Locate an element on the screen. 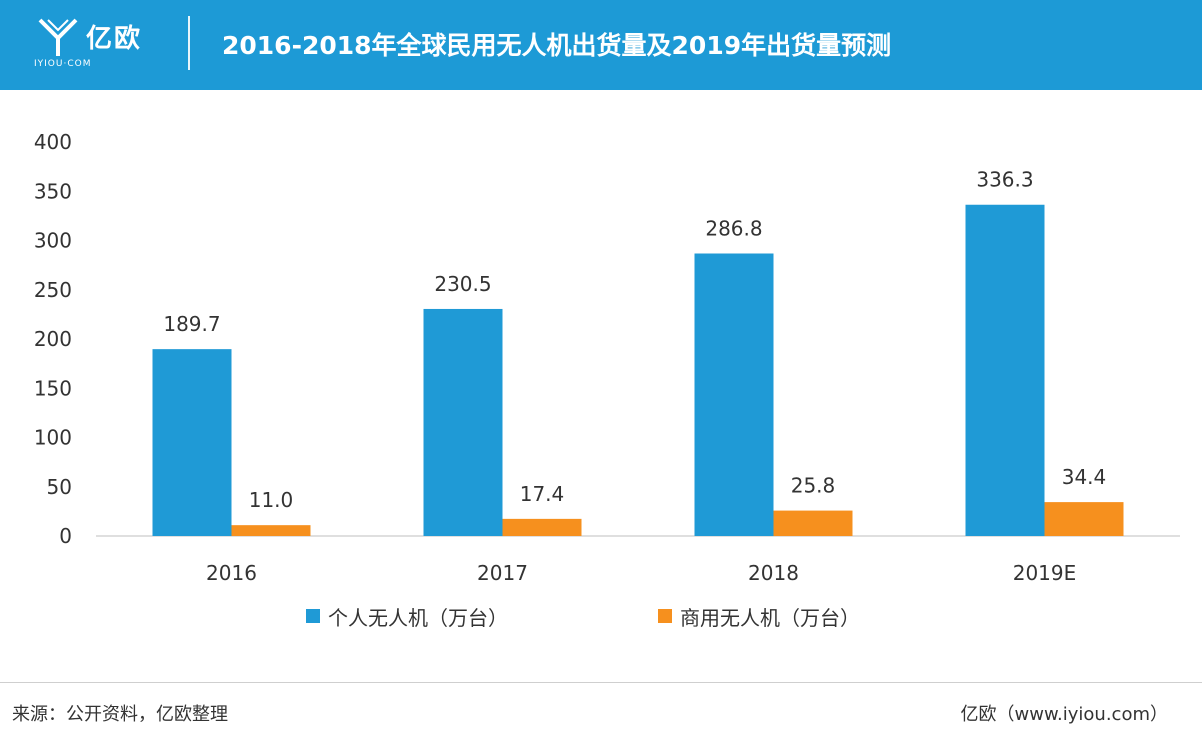 This screenshot has height=740, width=1202. data-label-personal: 230.5 is located at coordinates (462, 284).